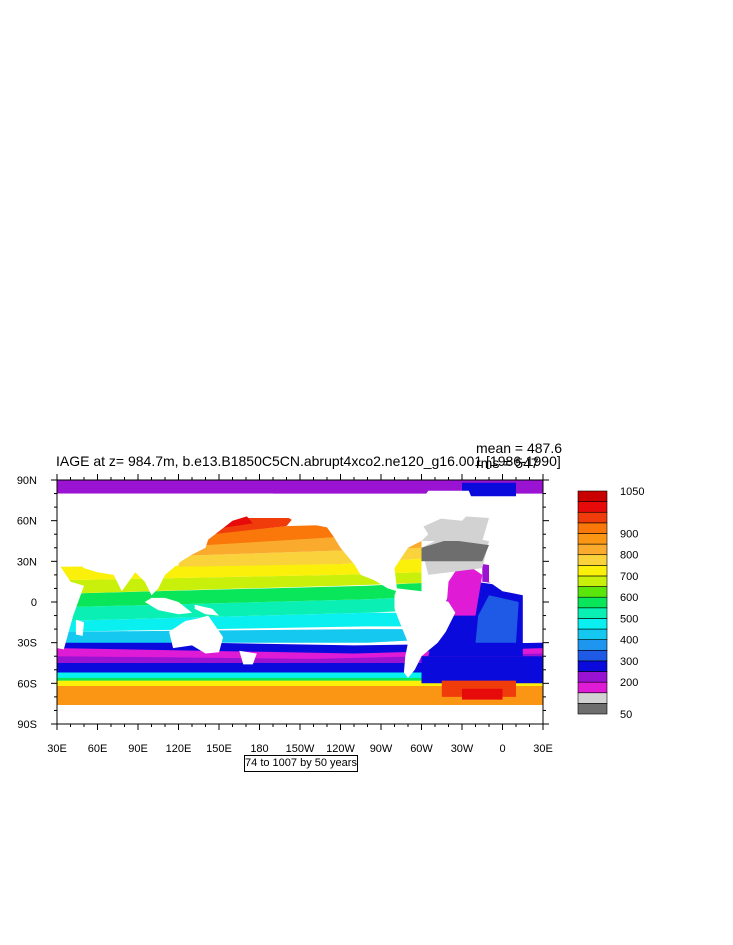 Image resolution: width=733 pixels, height=945 pixels. I want to click on land-indonesia, so click(168, 606).